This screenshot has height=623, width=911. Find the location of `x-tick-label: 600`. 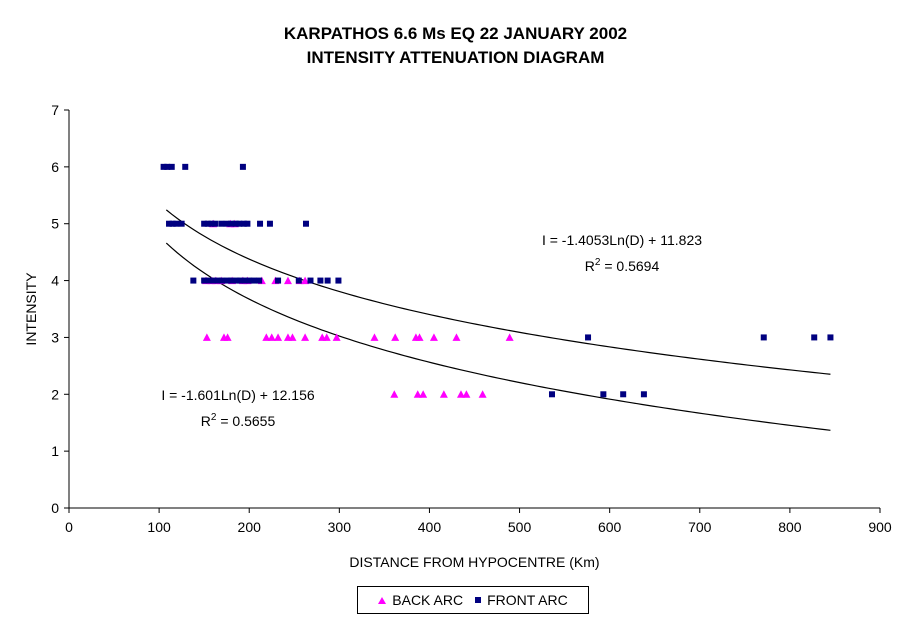

x-tick-label: 600 is located at coordinates (610, 527).